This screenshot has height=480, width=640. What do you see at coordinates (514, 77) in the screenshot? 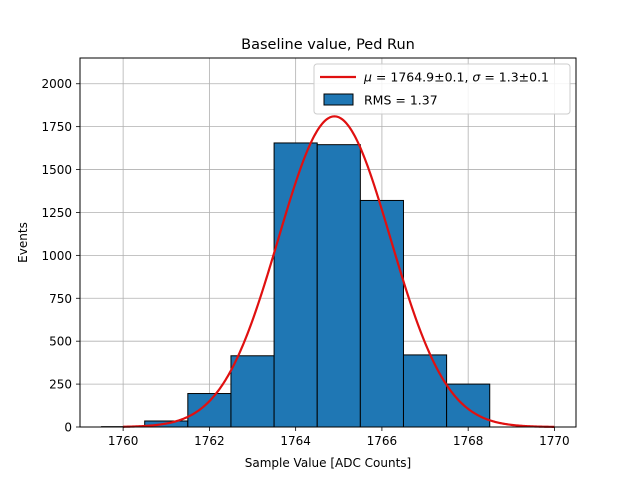
I see `legend-sigma-value: = 1.3±0.1` at bounding box center [514, 77].